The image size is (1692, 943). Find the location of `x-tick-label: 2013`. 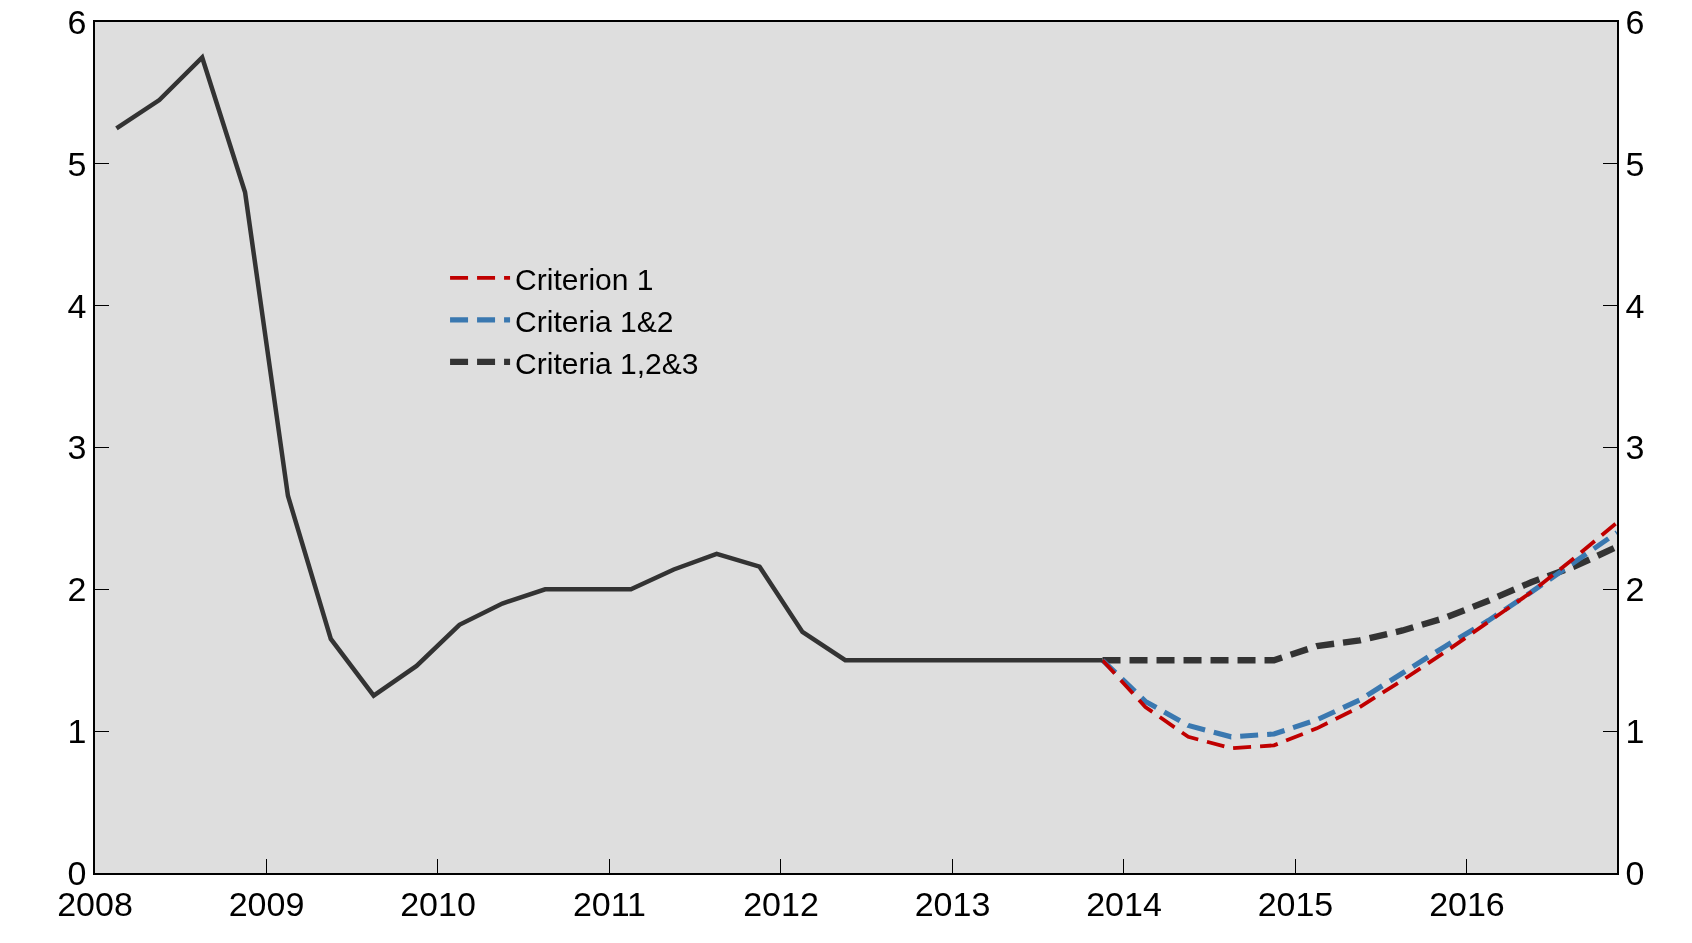

x-tick-label: 2013 is located at coordinates (952, 903).